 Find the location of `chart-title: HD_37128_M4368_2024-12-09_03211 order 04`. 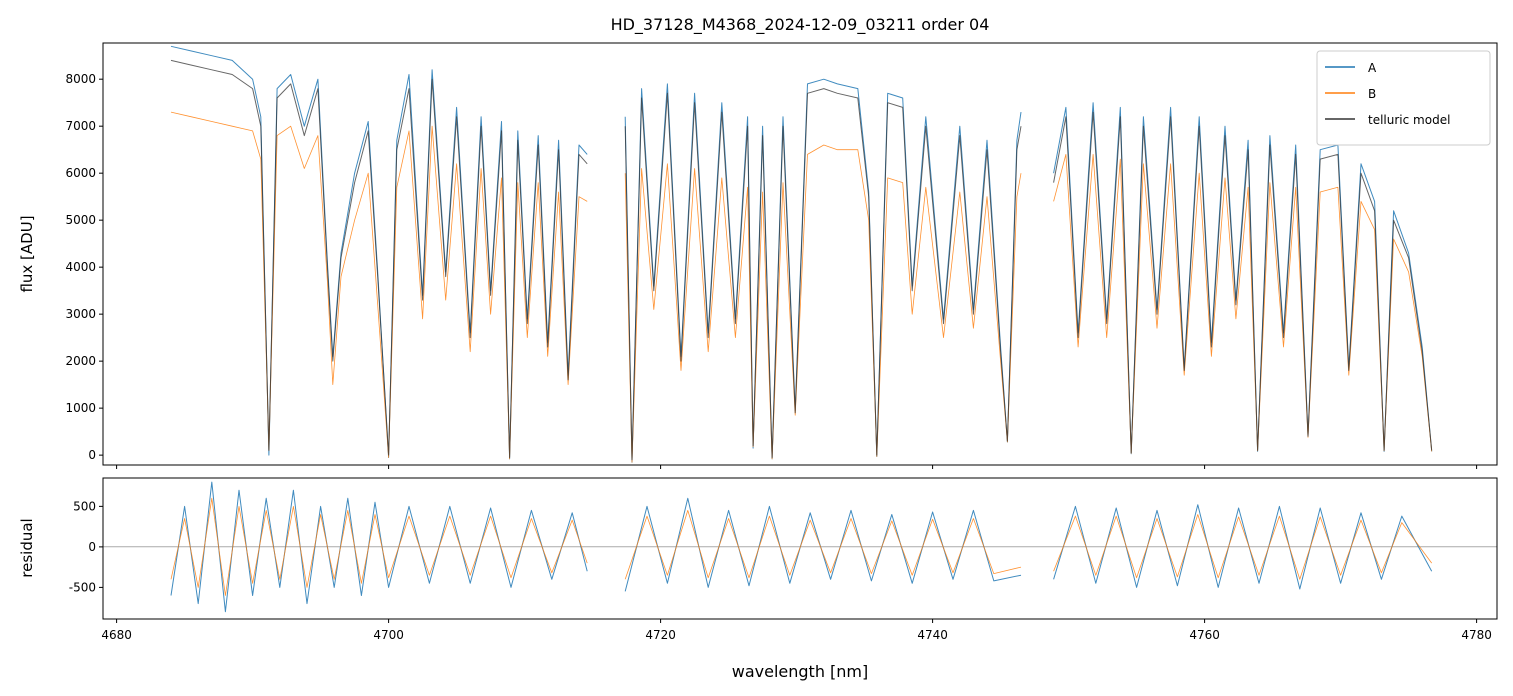

chart-title: HD_37128_M4368_2024-12-09_03211 order 04 is located at coordinates (800, 25).